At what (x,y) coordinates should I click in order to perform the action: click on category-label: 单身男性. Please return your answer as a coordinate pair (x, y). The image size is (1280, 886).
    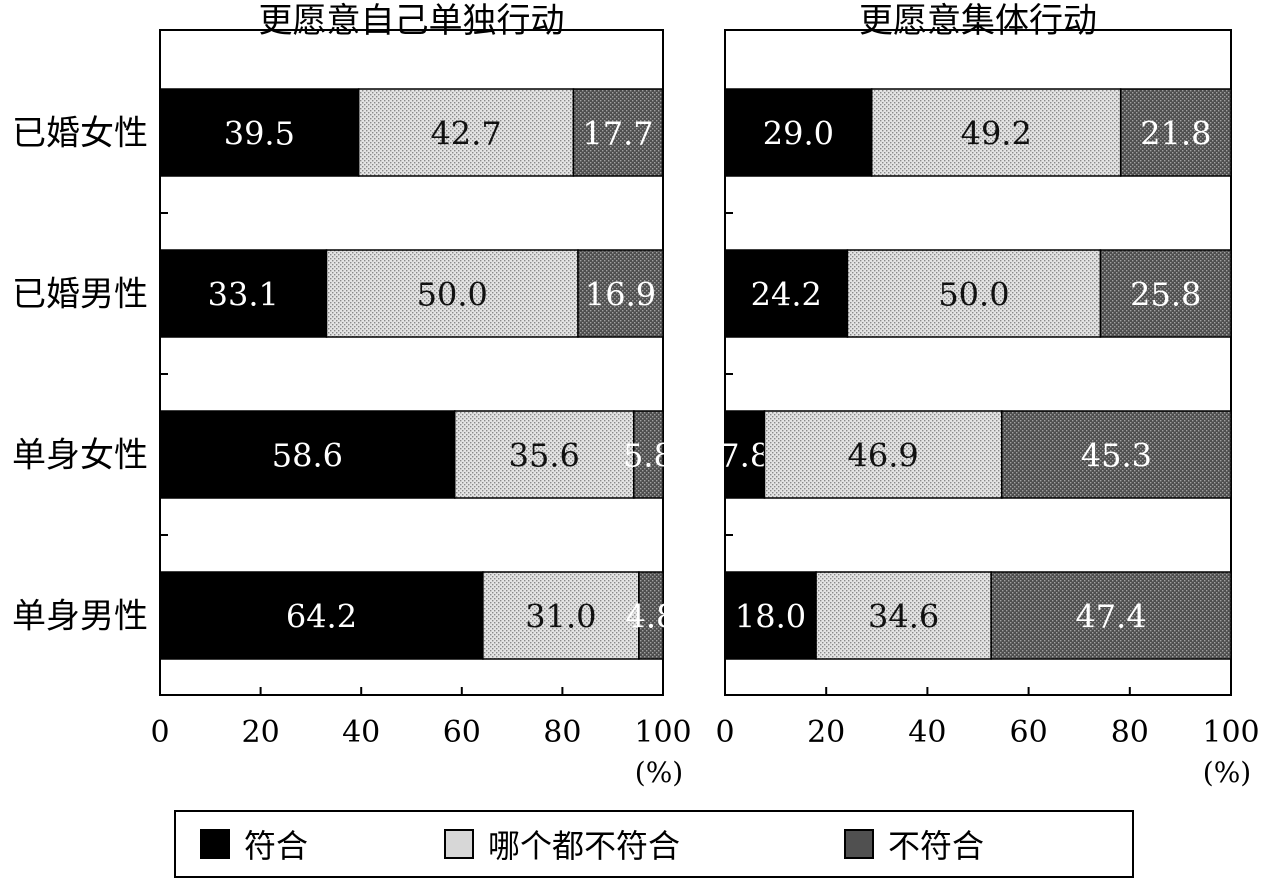
    Looking at the image, I should click on (80, 617).